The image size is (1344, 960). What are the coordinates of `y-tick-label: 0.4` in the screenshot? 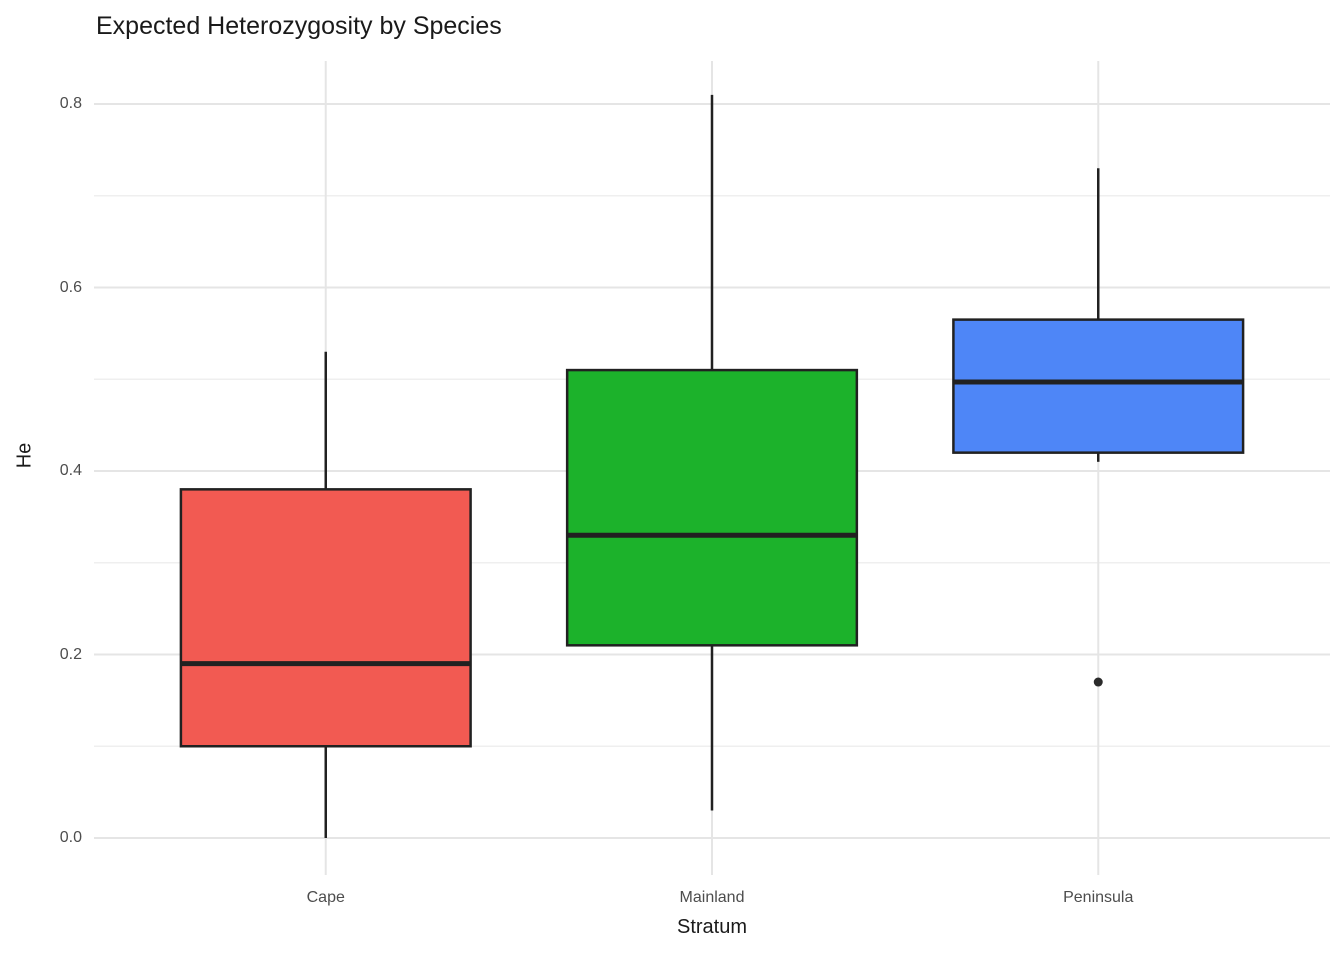 It's located at (70, 470).